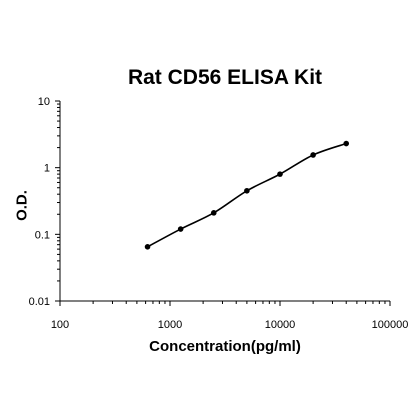 The height and width of the screenshot is (420, 420). What do you see at coordinates (39, 302) in the screenshot?
I see `y-tick-label: 0.01` at bounding box center [39, 302].